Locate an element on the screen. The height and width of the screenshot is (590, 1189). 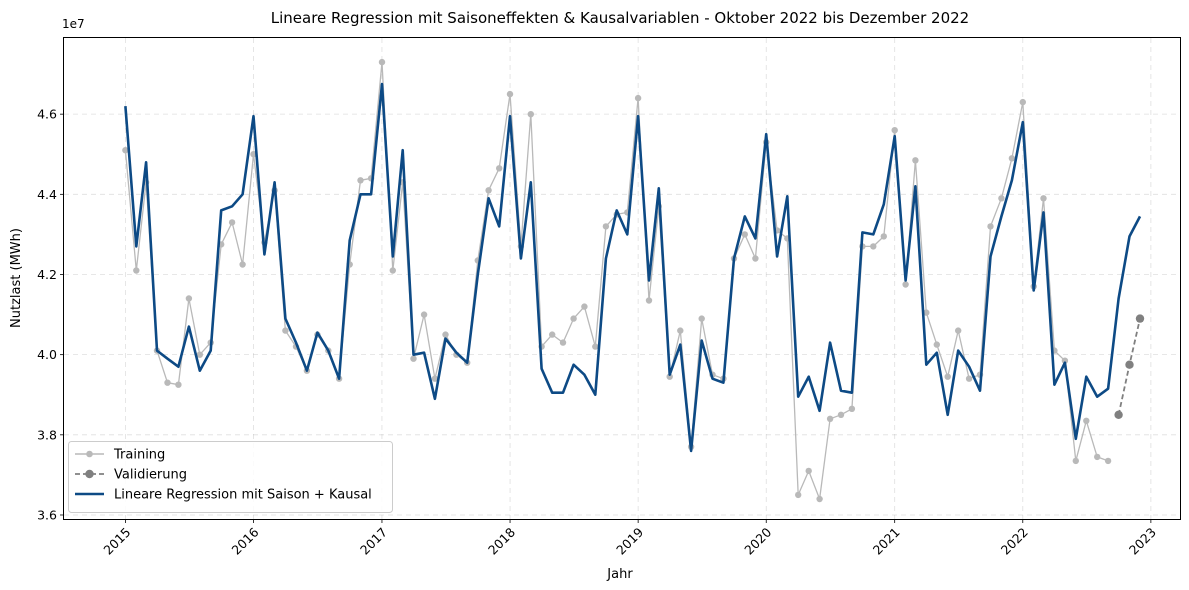
legend-label-training: Training is located at coordinates (139, 455).